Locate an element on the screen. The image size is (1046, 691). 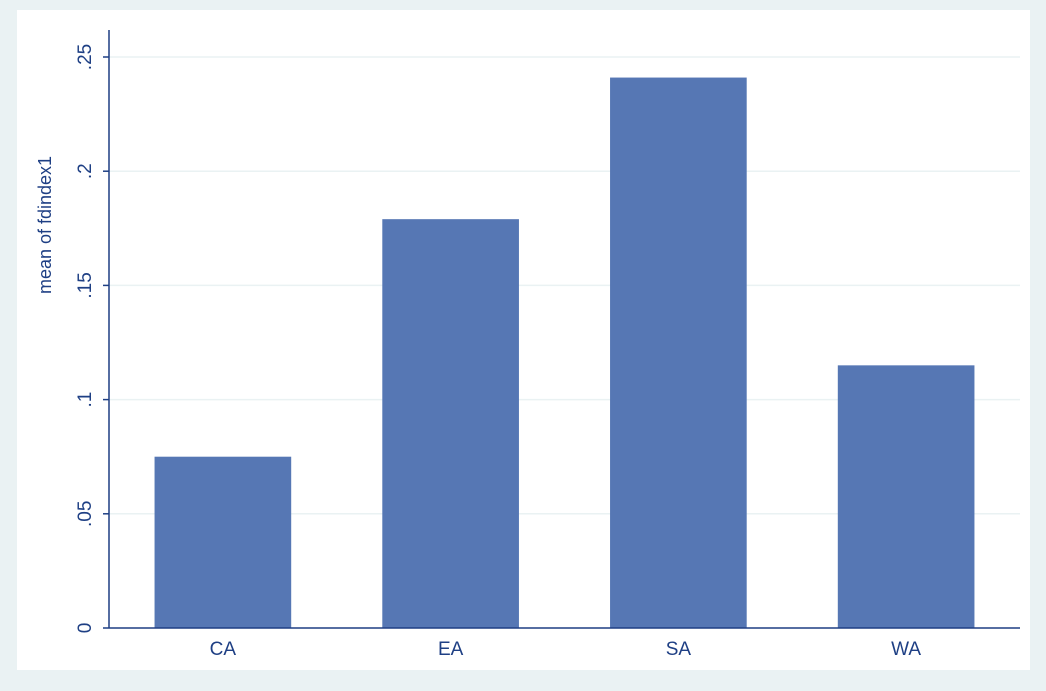
y-tick-label: 0 is located at coordinates (85, 628).